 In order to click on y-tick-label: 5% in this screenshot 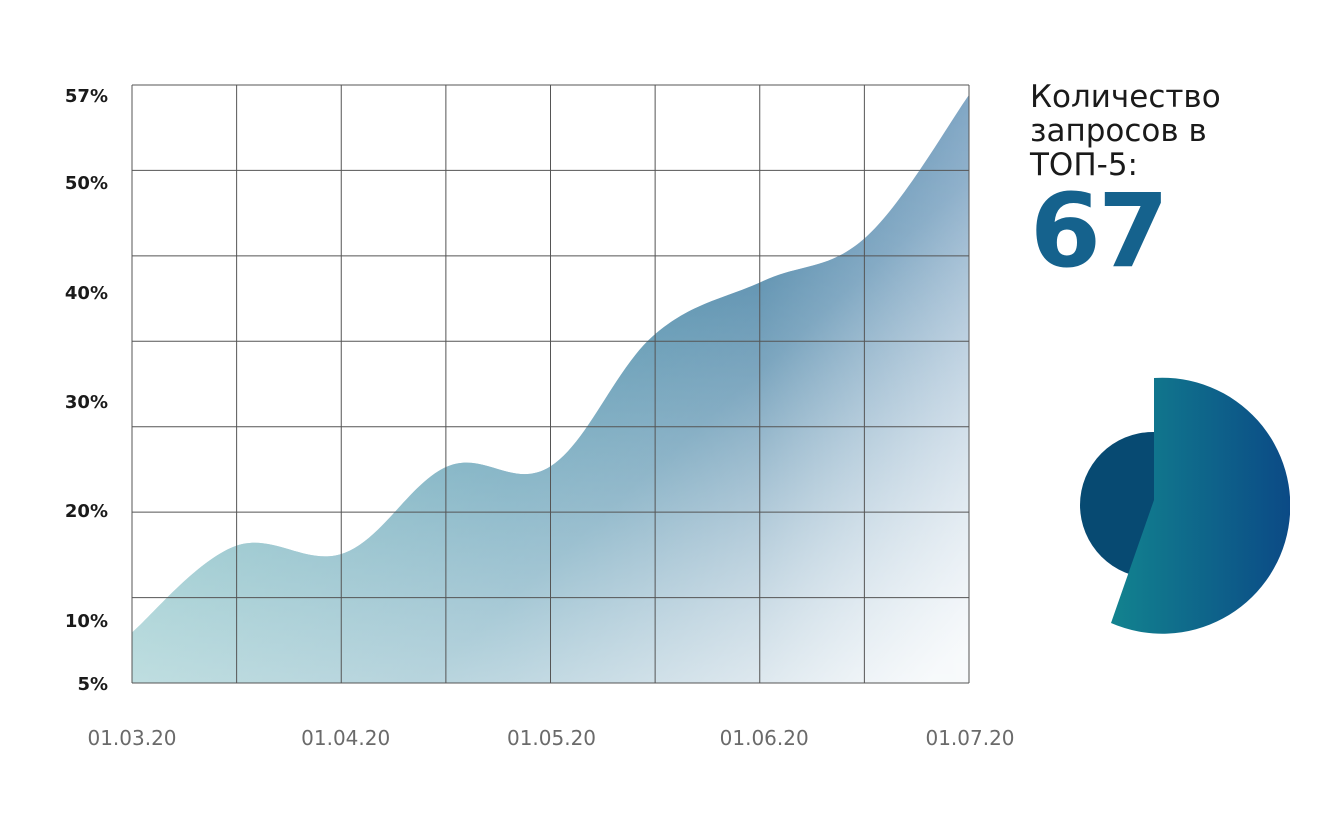, I will do `click(92, 684)`.